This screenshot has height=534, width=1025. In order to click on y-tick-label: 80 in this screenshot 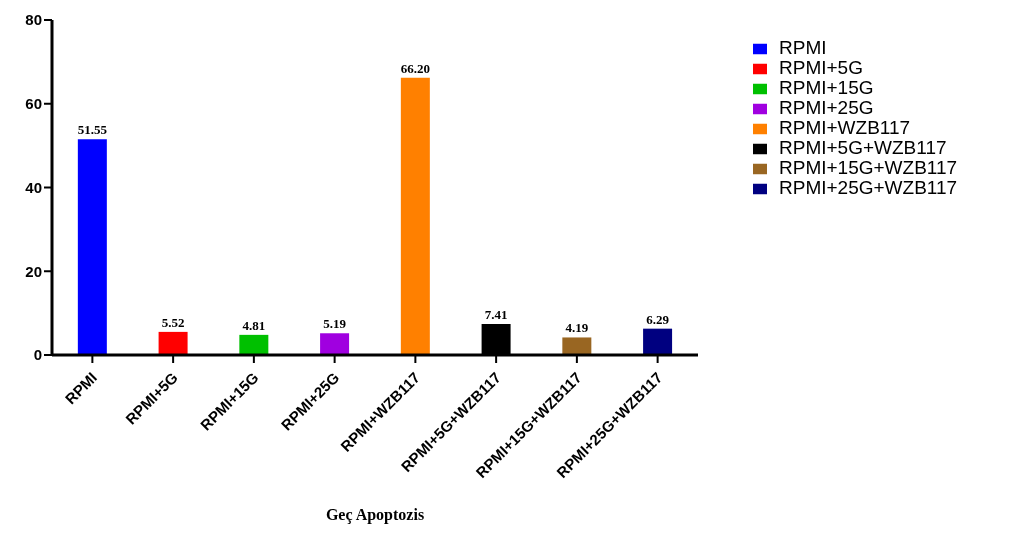, I will do `click(33, 20)`.